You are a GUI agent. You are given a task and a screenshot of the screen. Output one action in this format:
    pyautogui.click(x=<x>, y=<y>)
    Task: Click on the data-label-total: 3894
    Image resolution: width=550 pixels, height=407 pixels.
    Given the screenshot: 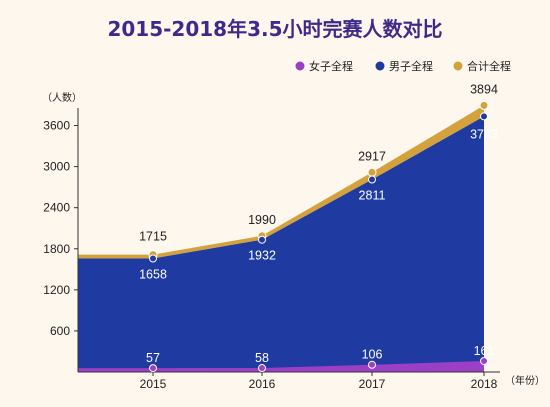 What is the action you would take?
    pyautogui.click(x=484, y=89)
    